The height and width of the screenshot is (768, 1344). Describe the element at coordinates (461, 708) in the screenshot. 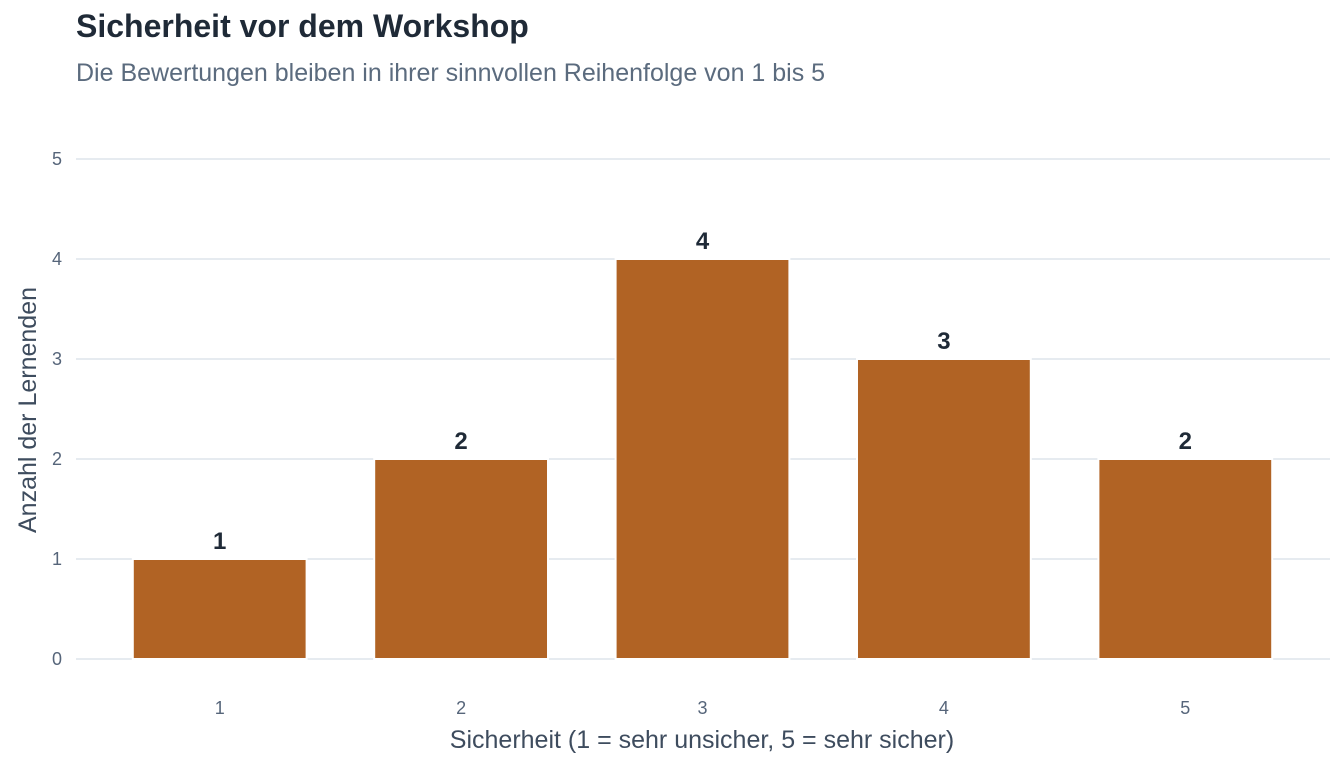

I see `x-tick-label: 2` at that location.